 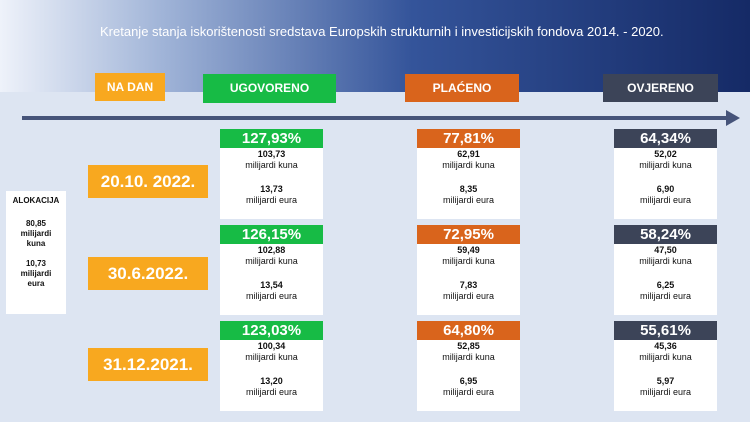 What do you see at coordinates (271, 189) in the screenshot?
I see `eura-value: 13,73` at bounding box center [271, 189].